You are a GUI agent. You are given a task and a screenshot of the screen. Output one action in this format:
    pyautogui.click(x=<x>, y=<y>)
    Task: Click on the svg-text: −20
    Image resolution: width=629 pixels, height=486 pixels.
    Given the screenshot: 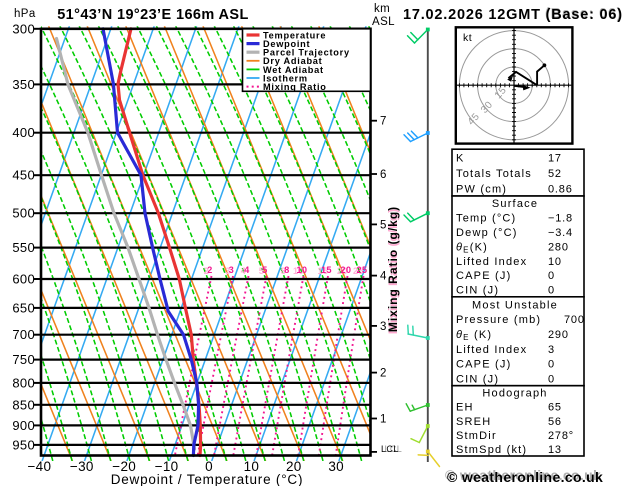 What is the action you would take?
    pyautogui.click(x=124, y=466)
    